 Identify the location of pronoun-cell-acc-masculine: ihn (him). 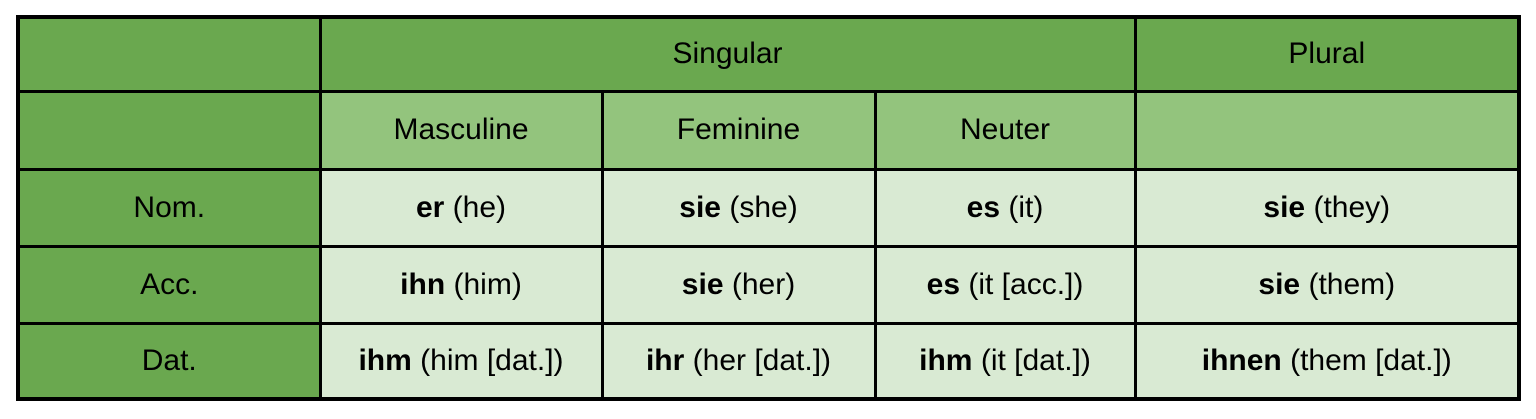
(461, 284).